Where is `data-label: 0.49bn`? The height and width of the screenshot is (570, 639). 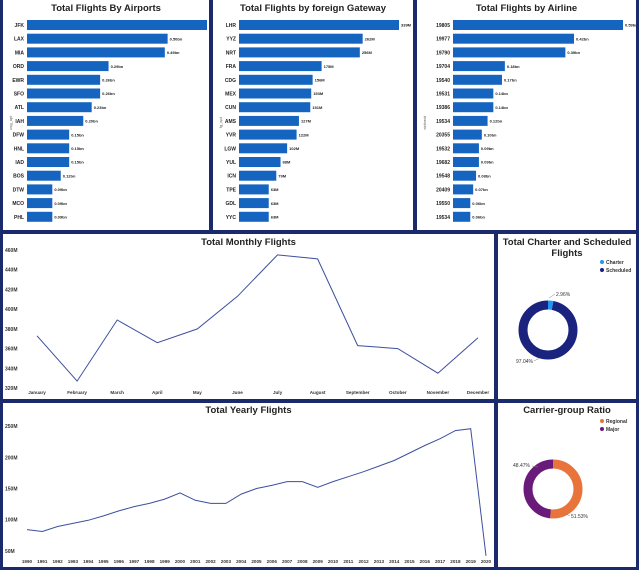 data-label: 0.49bn is located at coordinates (173, 52).